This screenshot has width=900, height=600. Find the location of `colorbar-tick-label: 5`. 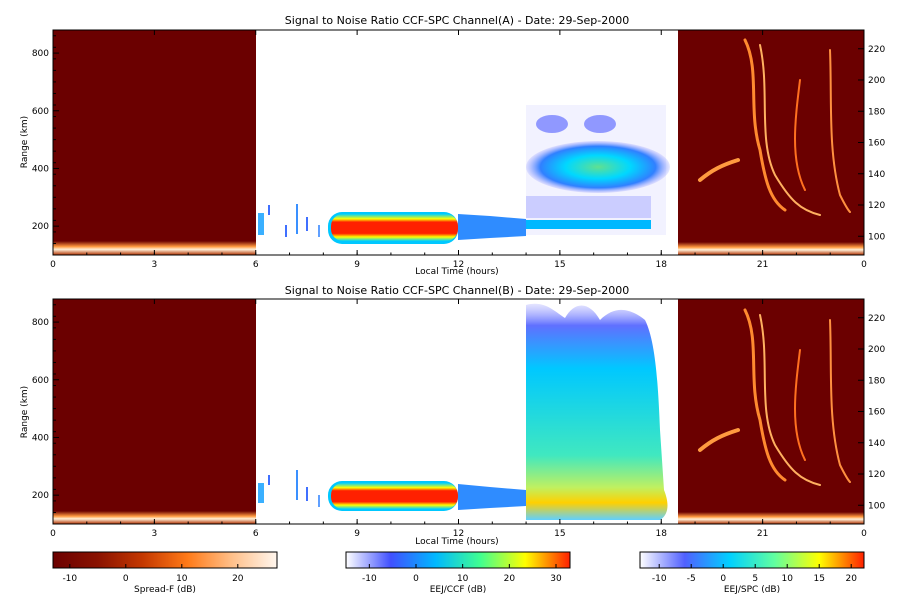

colorbar-tick-label: 5 is located at coordinates (755, 579).